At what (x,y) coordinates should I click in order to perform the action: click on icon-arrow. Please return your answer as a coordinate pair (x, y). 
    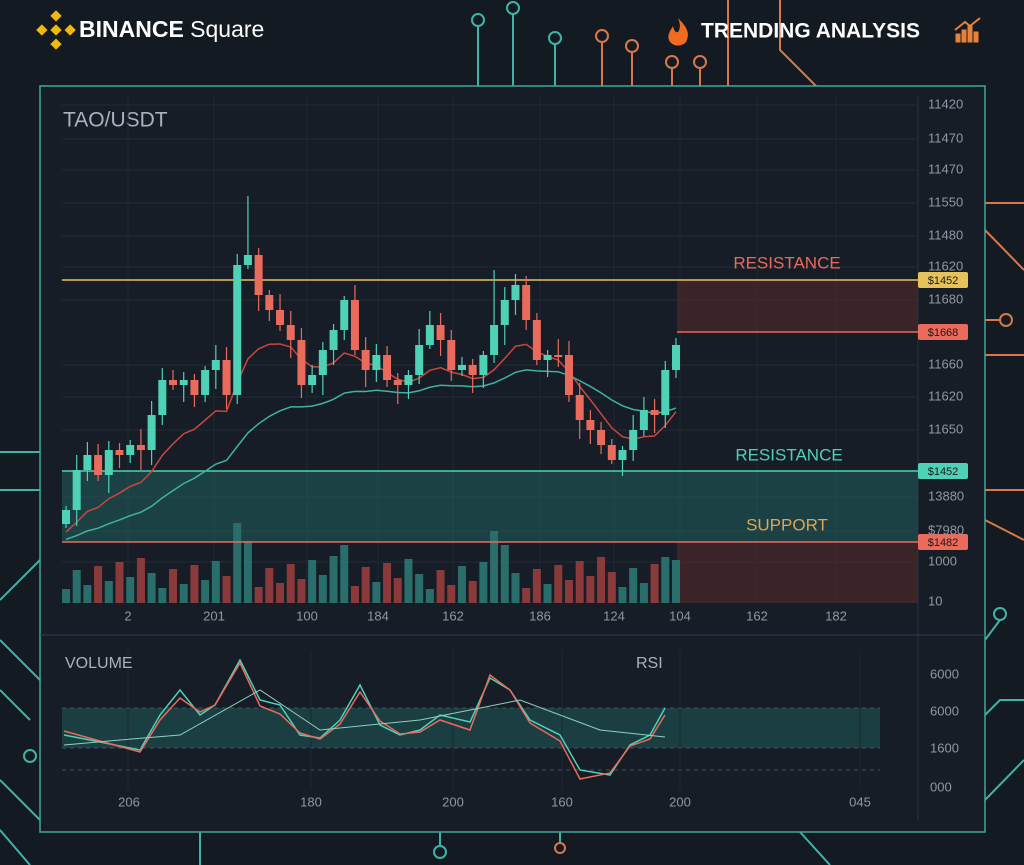
    Looking at the image, I should click on (967, 24).